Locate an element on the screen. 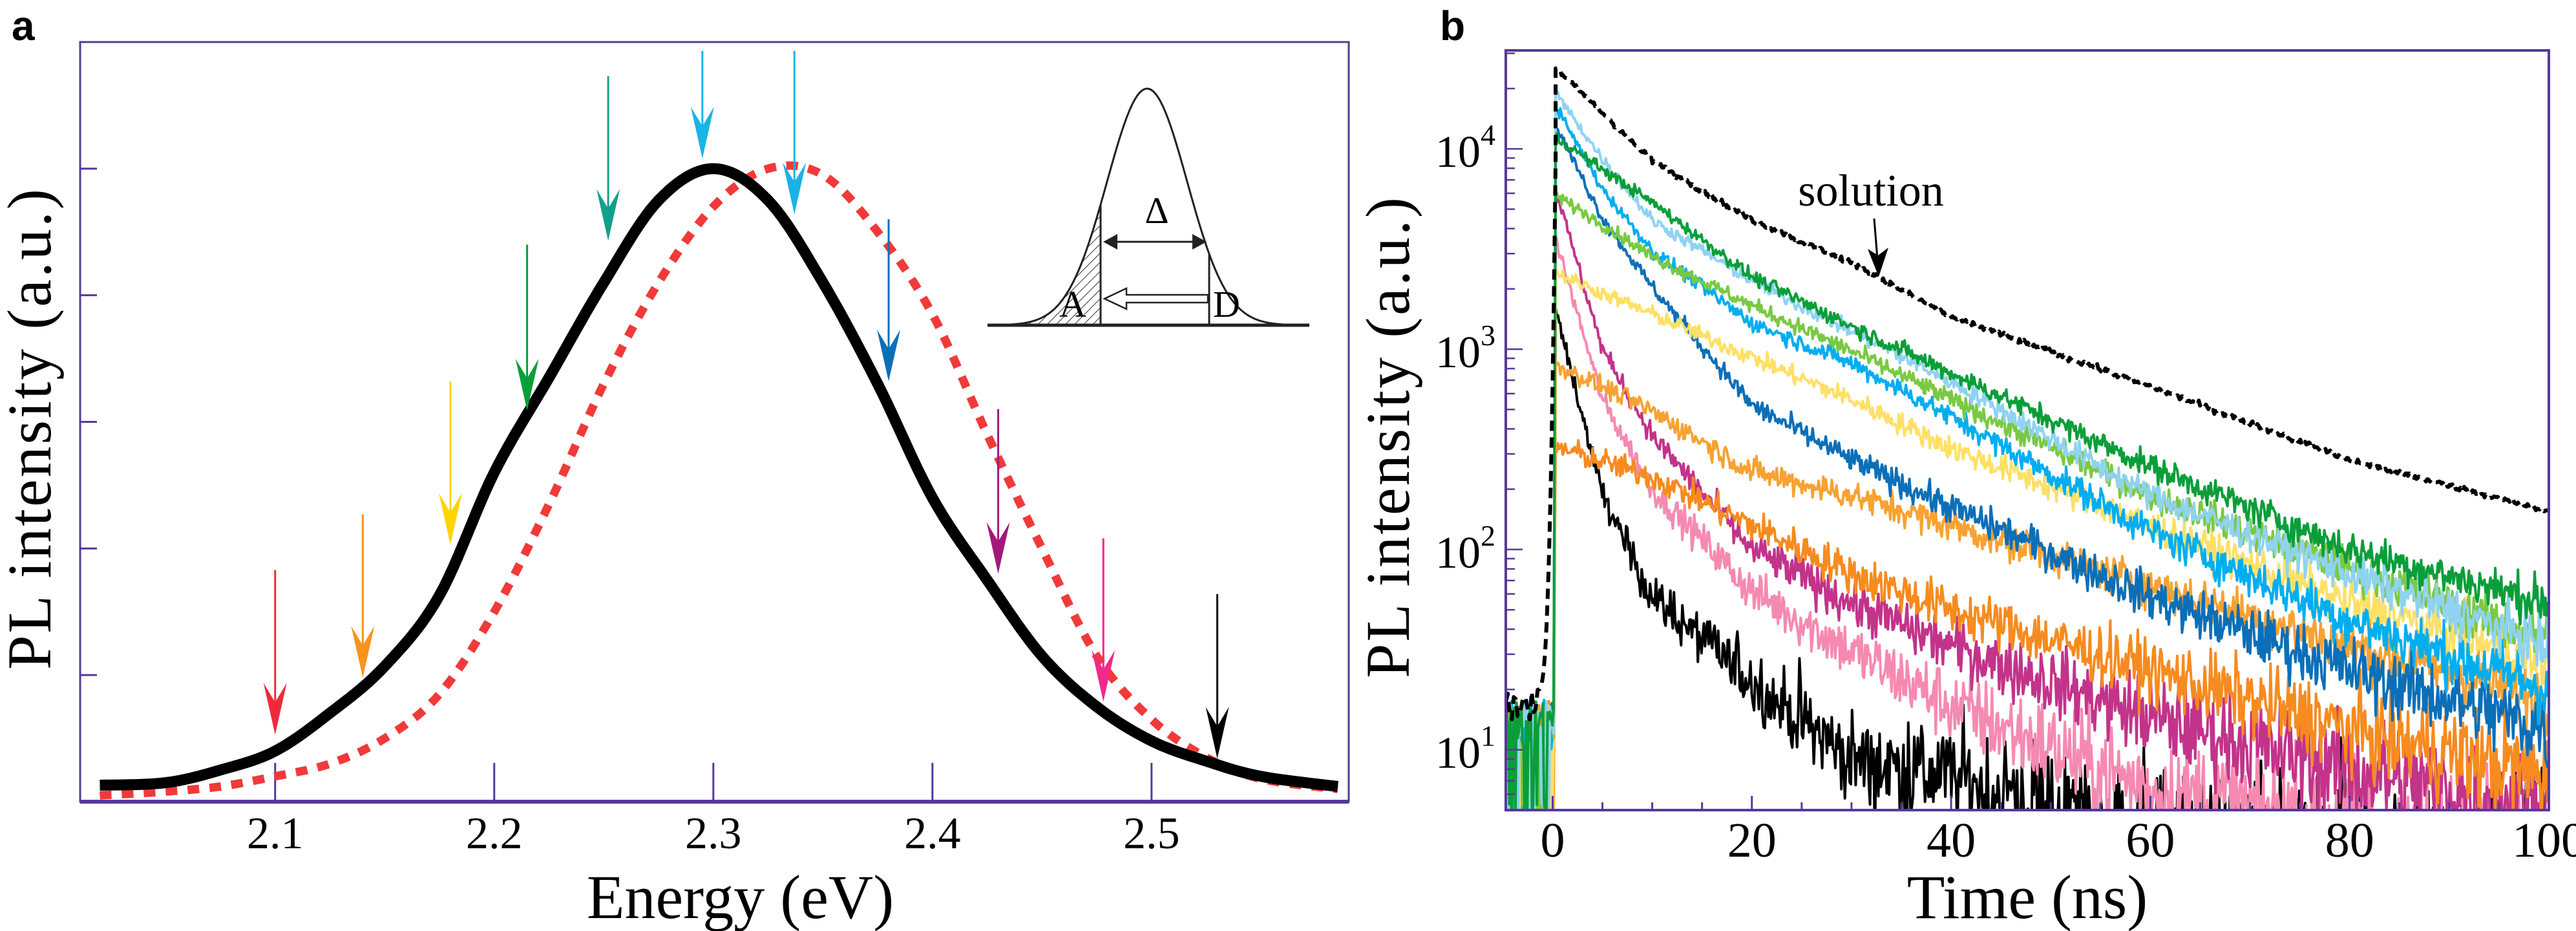  x-tick-label: 20 is located at coordinates (1752, 841).